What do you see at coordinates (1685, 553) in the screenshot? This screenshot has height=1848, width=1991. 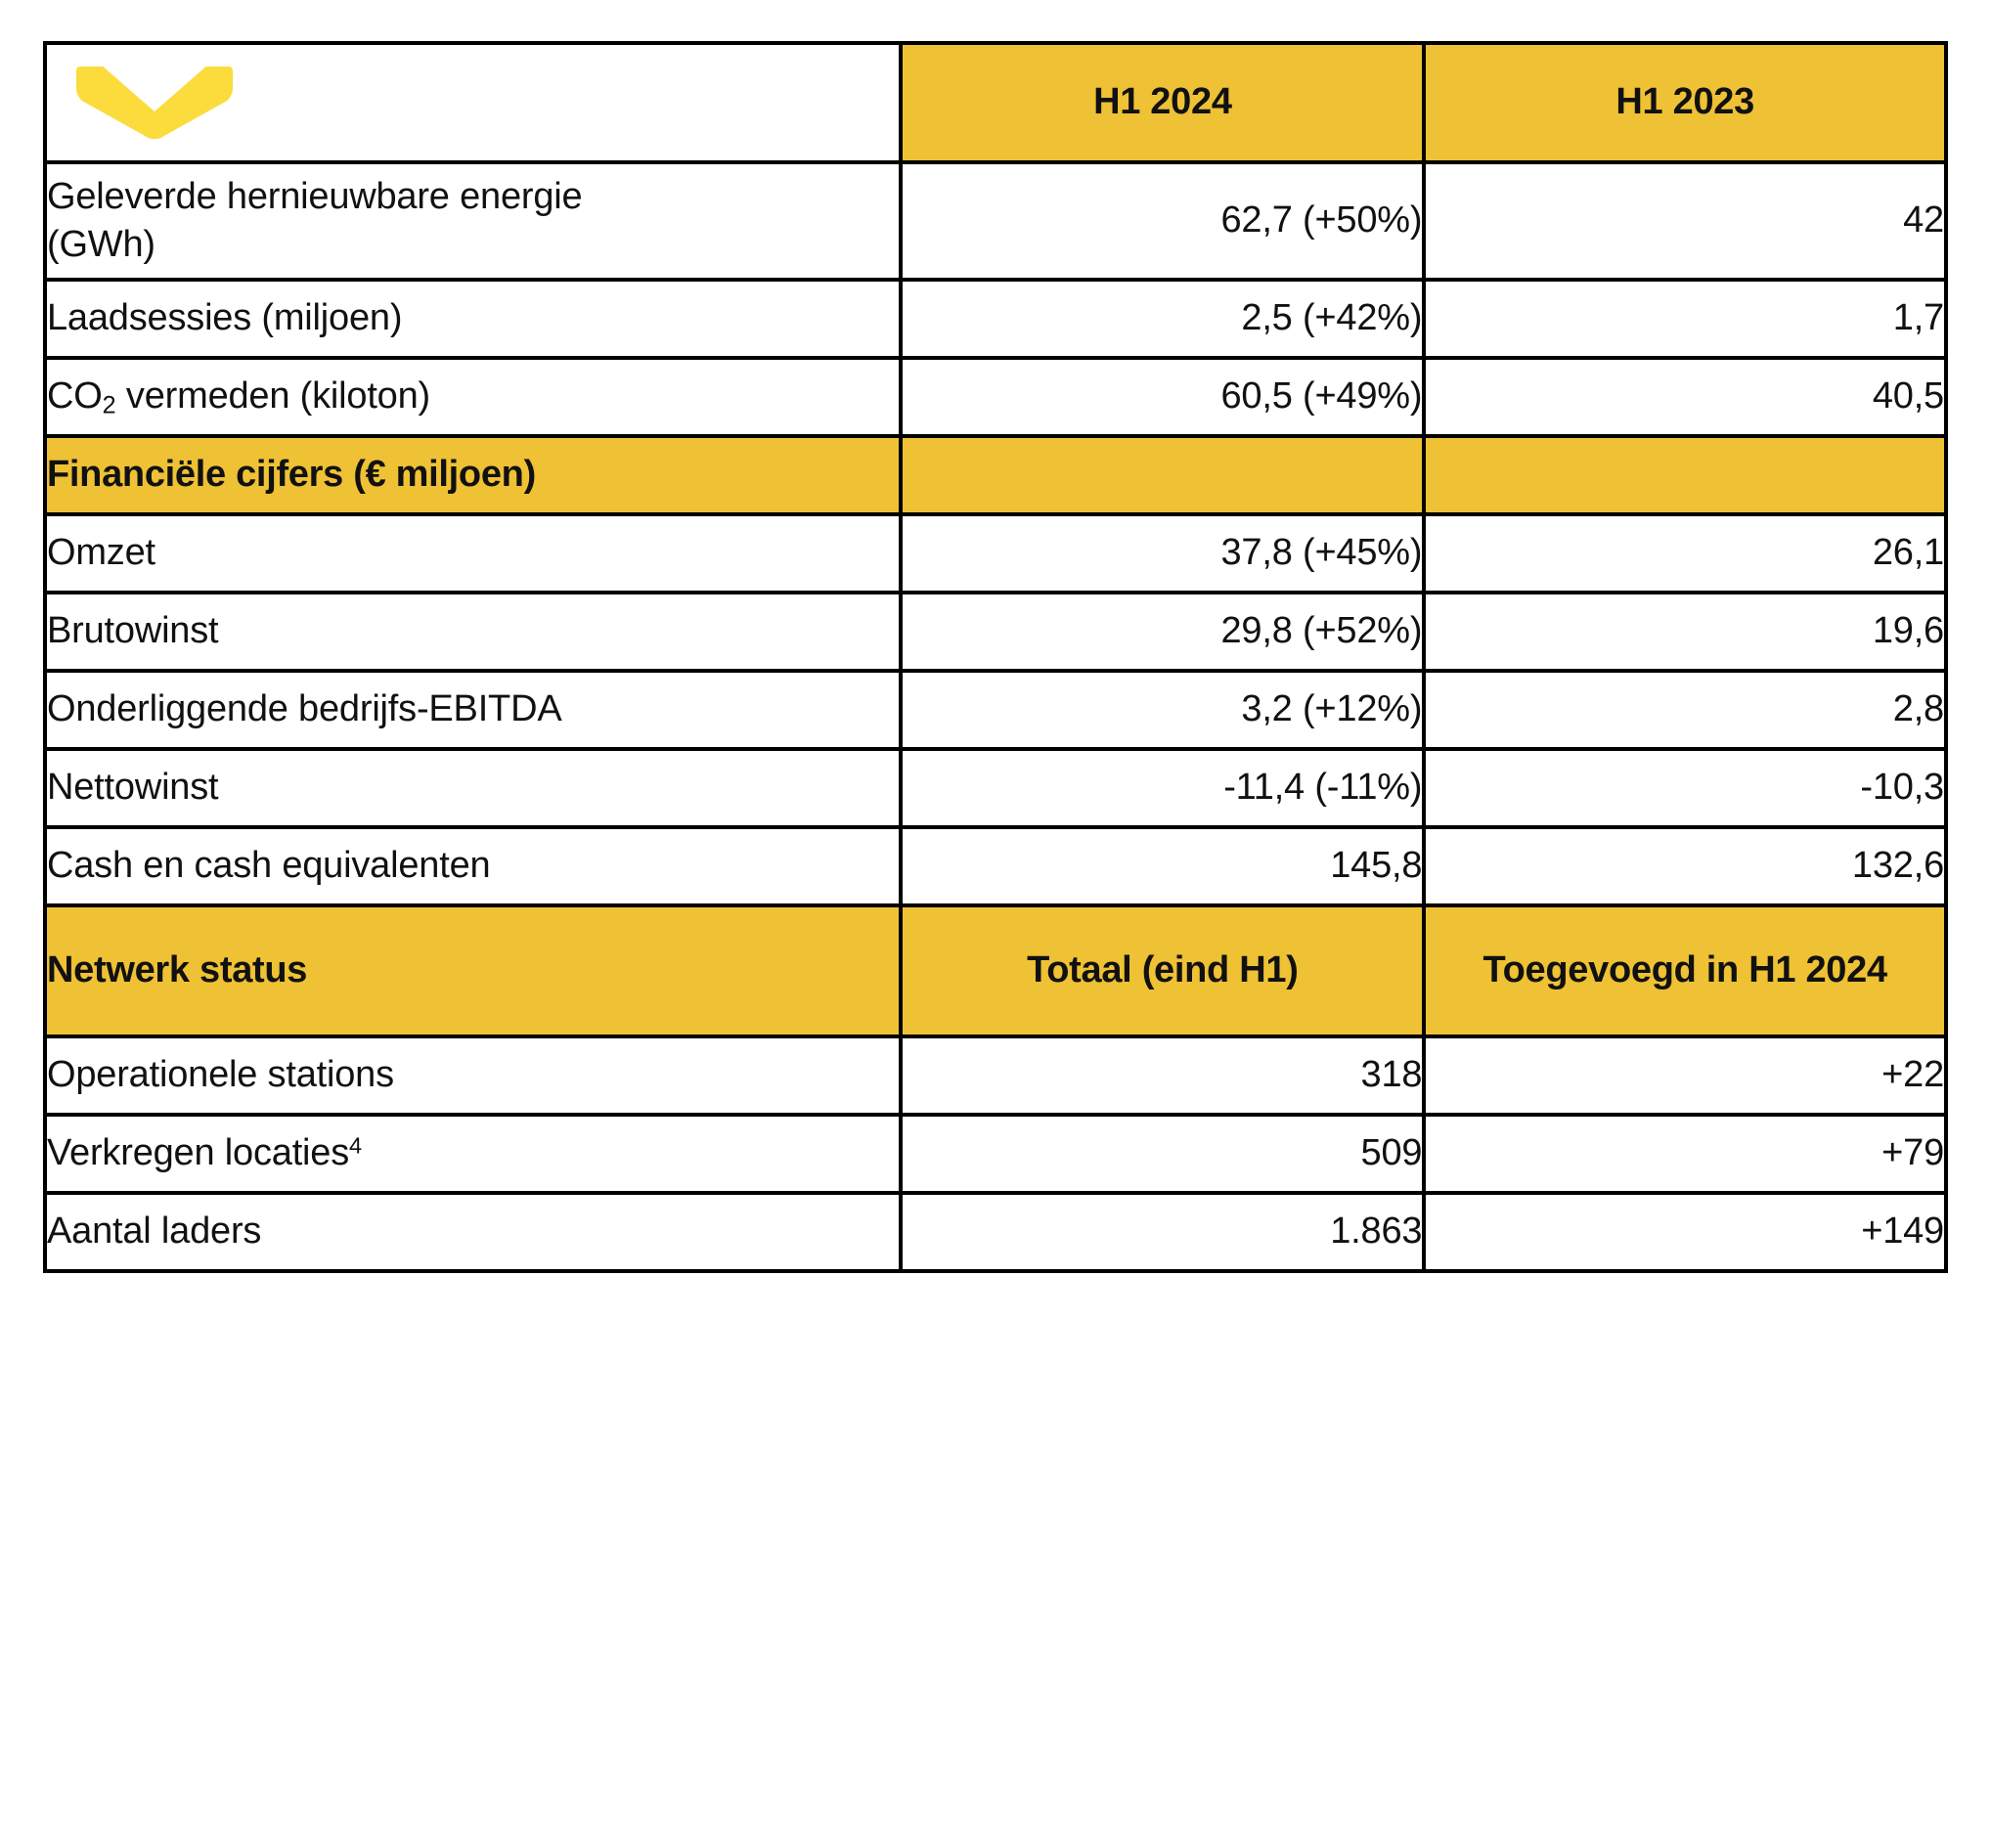 I see `cell-omzet-h1-2023: 26,1` at bounding box center [1685, 553].